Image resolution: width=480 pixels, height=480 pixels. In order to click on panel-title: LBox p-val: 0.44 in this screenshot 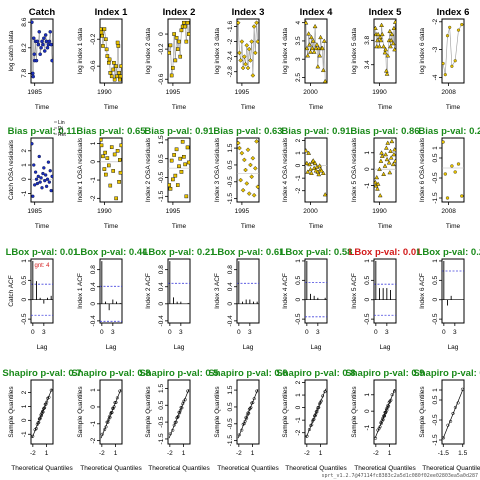, I will do `click(112, 252)`.